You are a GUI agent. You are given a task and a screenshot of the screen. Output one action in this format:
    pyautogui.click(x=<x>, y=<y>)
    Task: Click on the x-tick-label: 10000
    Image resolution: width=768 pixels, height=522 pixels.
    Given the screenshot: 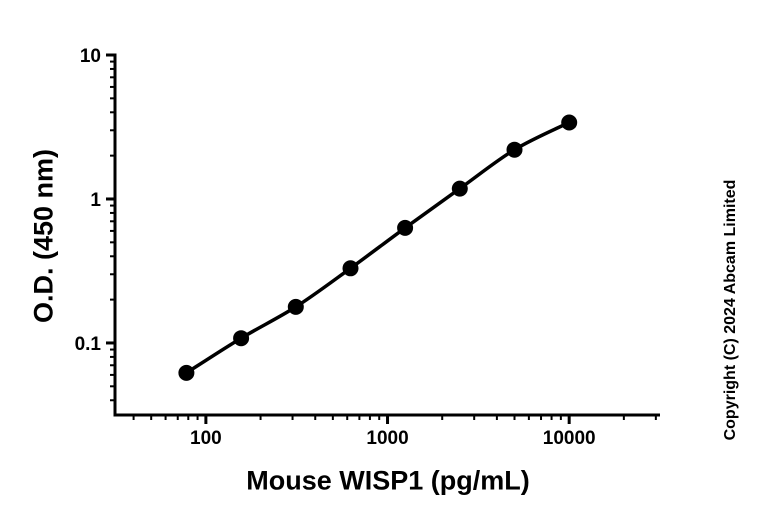 What is the action you would take?
    pyautogui.click(x=569, y=438)
    